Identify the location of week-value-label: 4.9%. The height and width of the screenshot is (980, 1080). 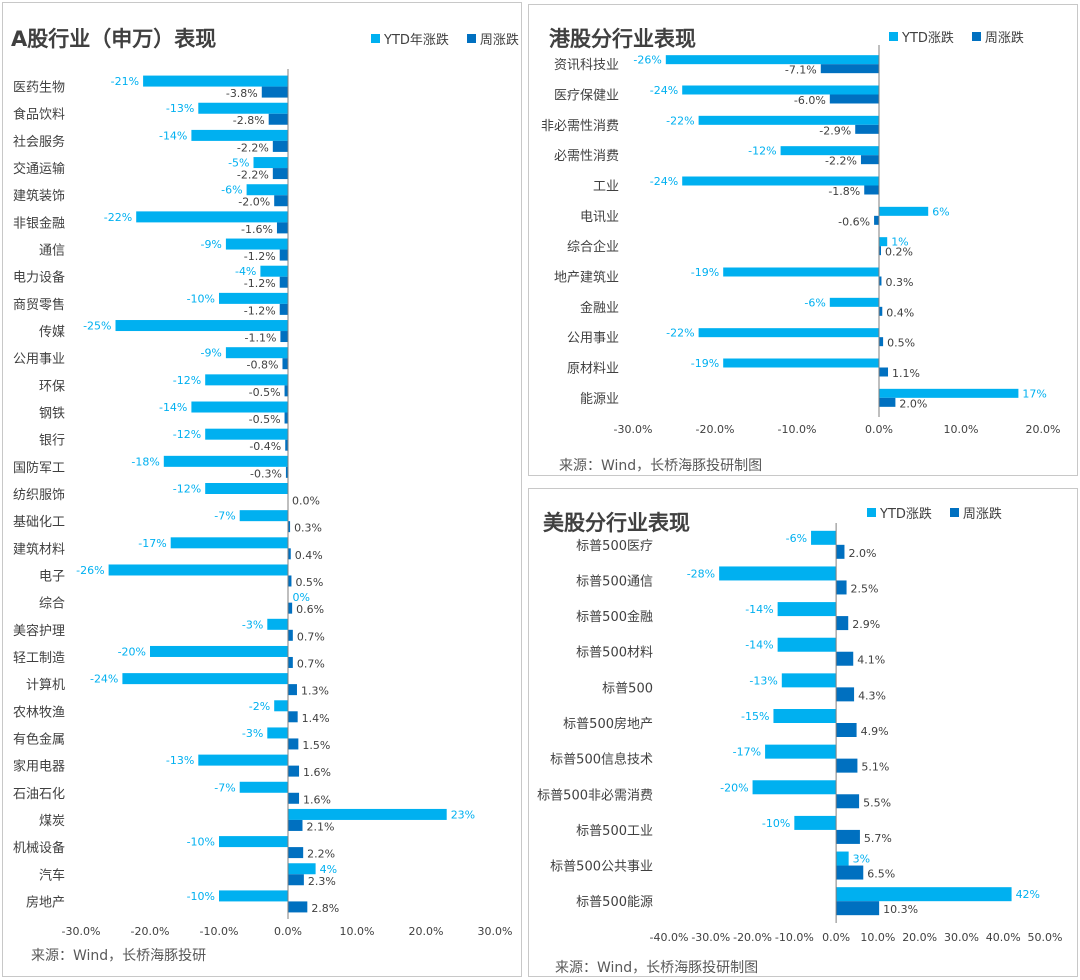
(875, 731).